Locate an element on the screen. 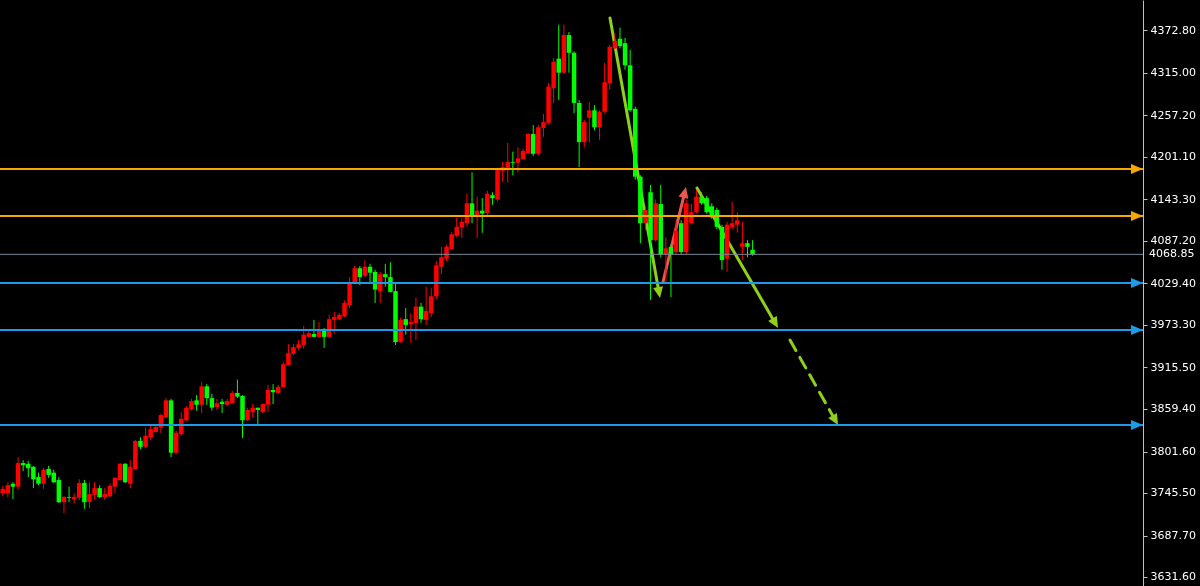 Image resolution: width=1200 pixels, height=586 pixels. y-tick-label: 3687.70 is located at coordinates (1173, 536).